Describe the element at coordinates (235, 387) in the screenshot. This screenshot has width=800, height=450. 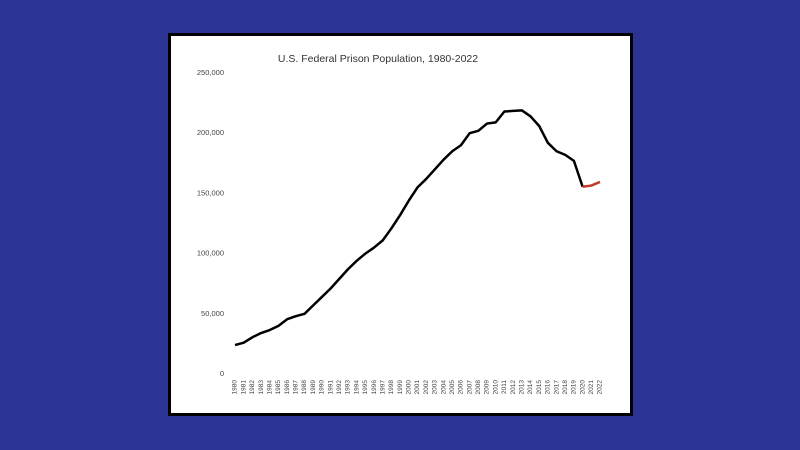
I see `x-tick-label: 1980` at that location.